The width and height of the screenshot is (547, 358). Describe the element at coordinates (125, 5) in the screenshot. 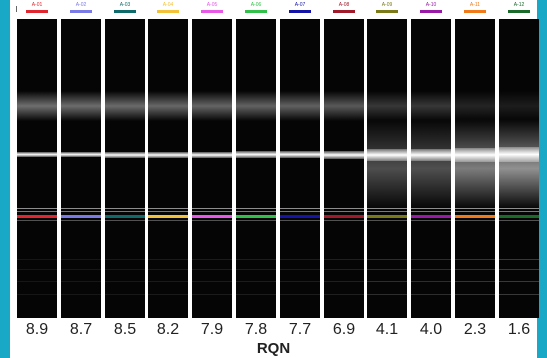

I see `lane-id-label: A-03` at that location.